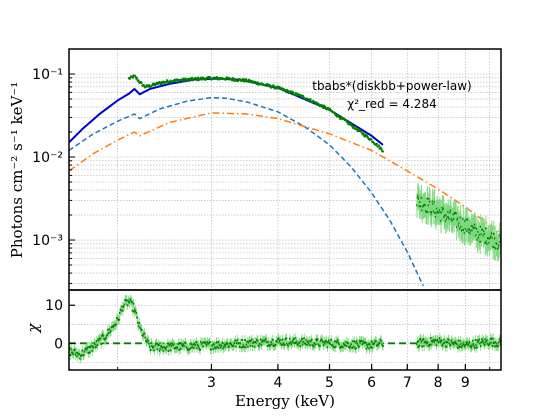  What do you see at coordinates (58, 344) in the screenshot?
I see `residual-y-tick-label: 0` at bounding box center [58, 344].